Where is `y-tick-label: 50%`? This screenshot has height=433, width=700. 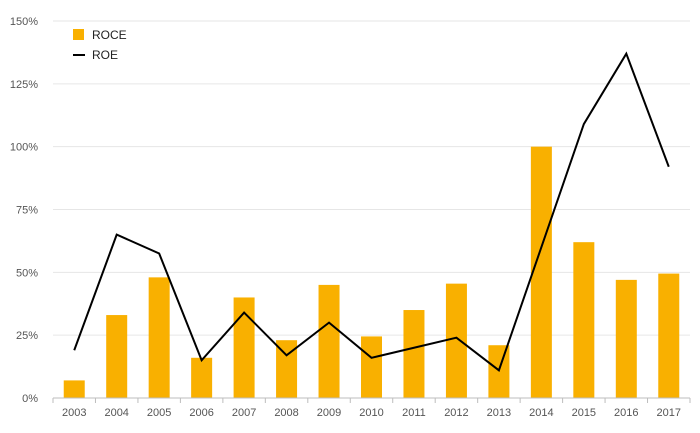
y-tick-label: 50% is located at coordinates (27, 273).